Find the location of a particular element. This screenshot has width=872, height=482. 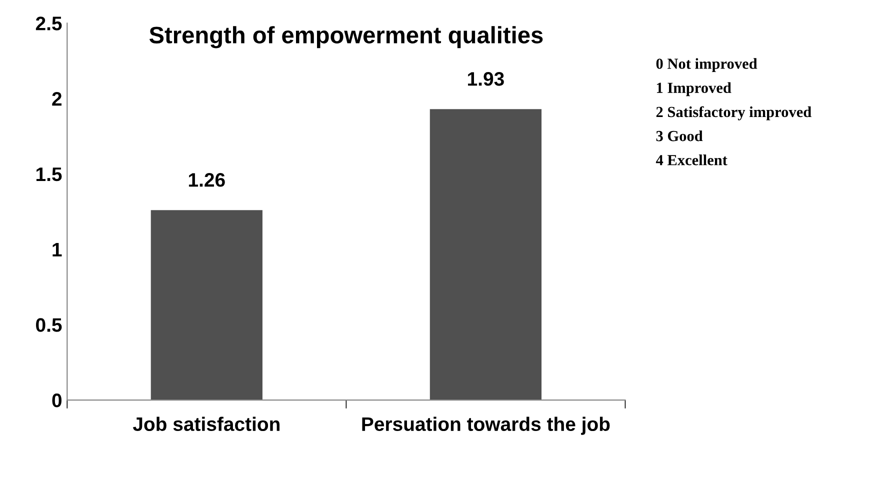

y-tick-label: 0.5 is located at coordinates (49, 325).